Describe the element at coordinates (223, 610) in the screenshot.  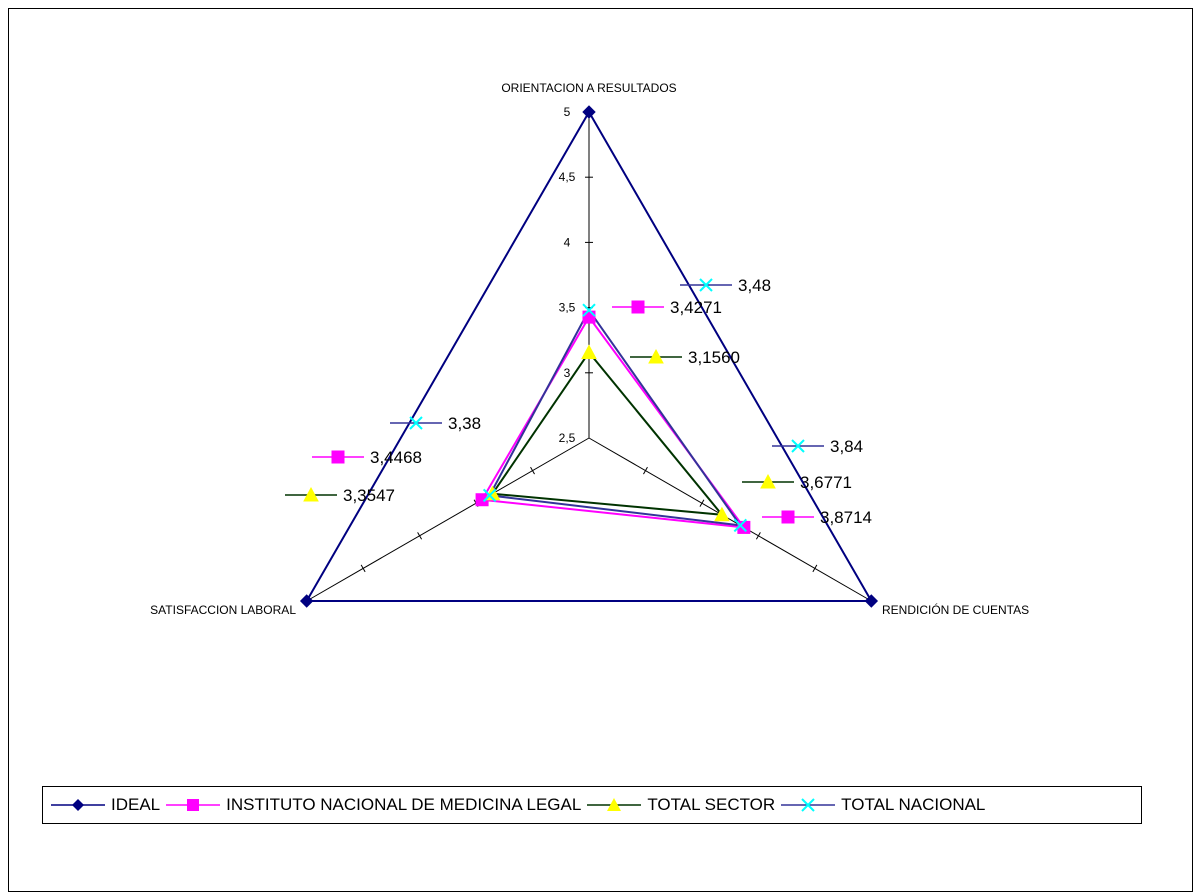
I see `axis-label-2: SATISFACCION LABORAL` at that location.